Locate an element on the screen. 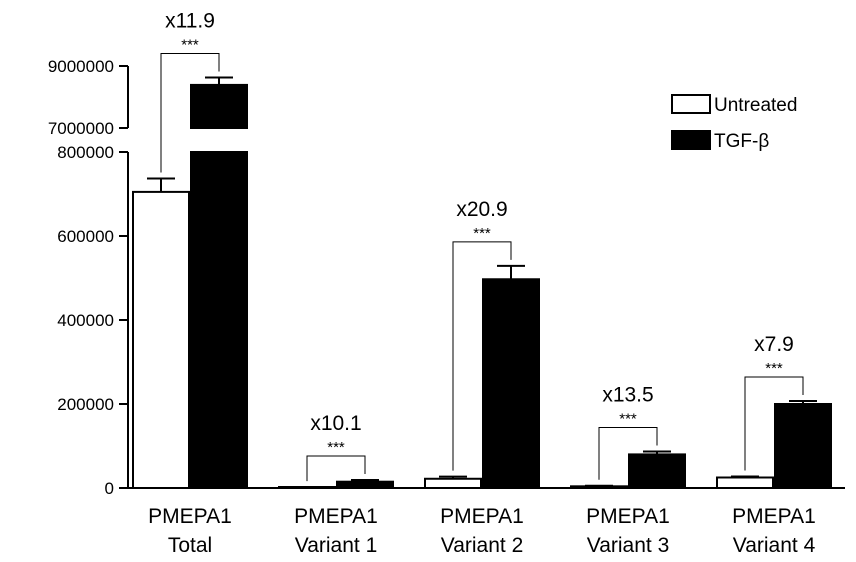  legend-label-untreated: Untreated is located at coordinates (755, 105).